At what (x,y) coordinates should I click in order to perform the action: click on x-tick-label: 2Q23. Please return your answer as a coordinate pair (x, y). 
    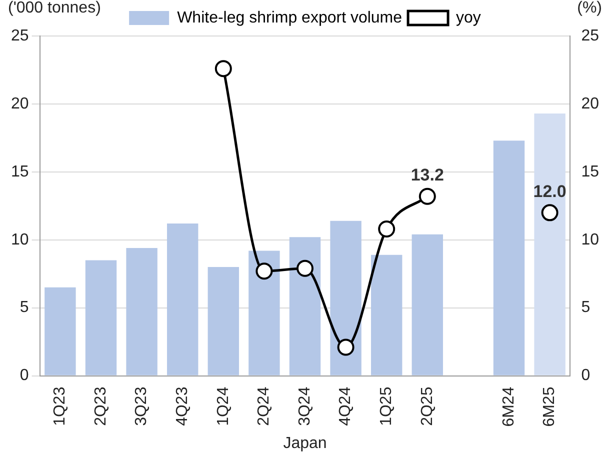
    Looking at the image, I should click on (101, 406).